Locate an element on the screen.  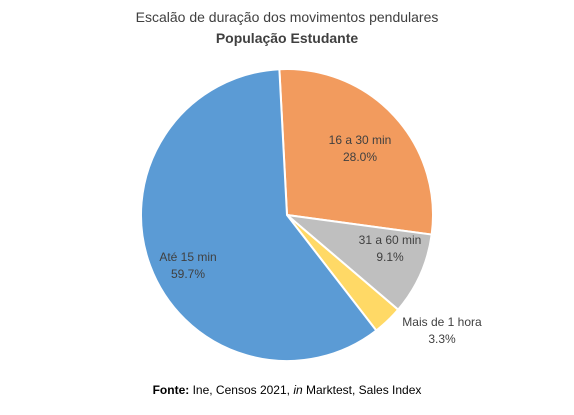
source-label: Fonte: is located at coordinates (171, 390).